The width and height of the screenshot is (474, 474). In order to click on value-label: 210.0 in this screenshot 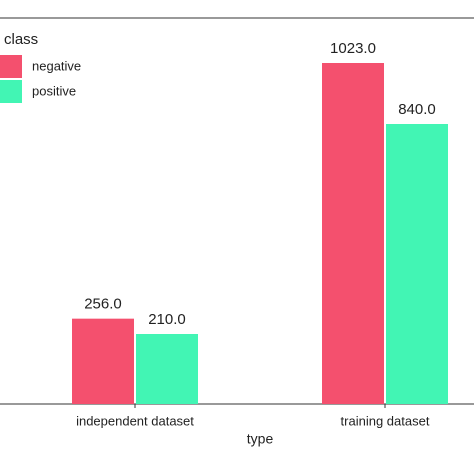, I will do `click(167, 319)`.